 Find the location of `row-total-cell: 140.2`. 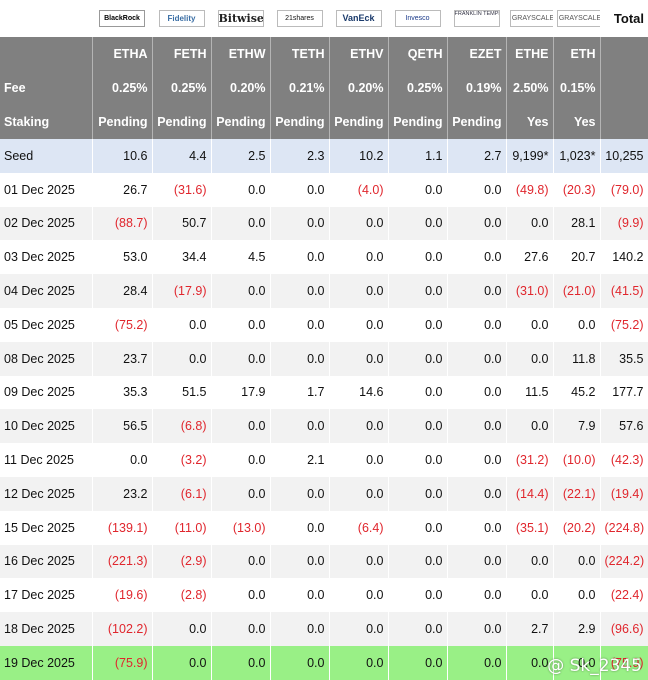

row-total-cell: 140.2 is located at coordinates (624, 257).